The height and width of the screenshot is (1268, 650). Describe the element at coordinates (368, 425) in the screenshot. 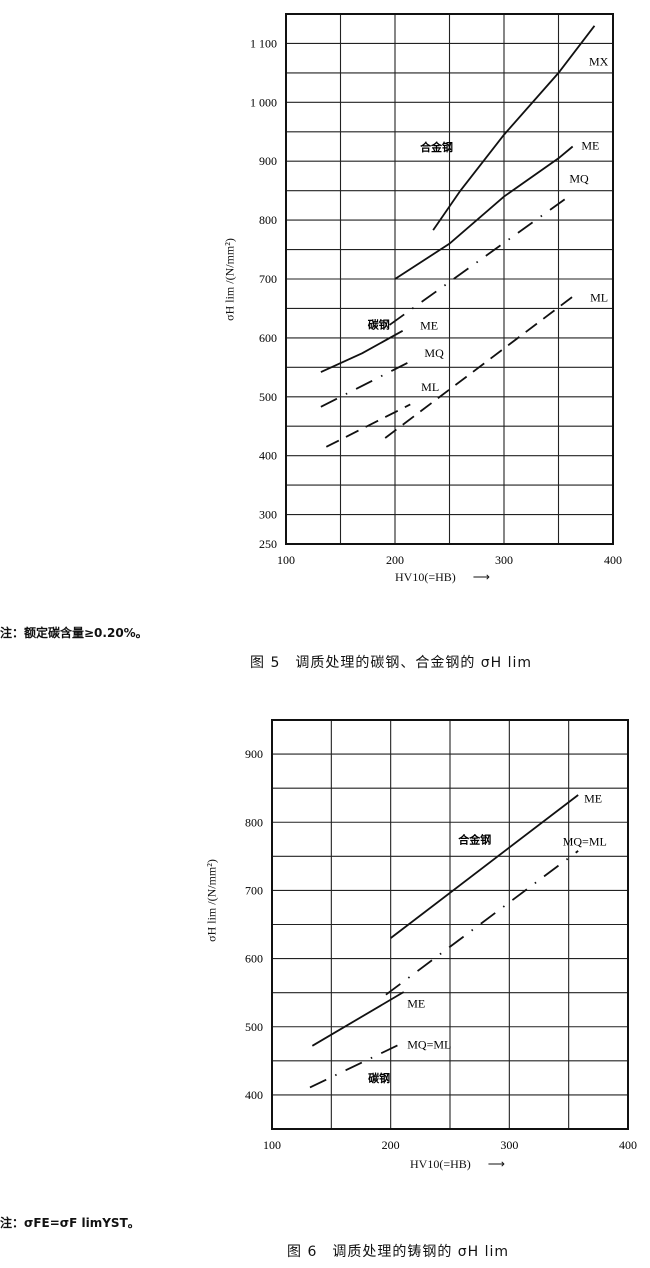

I see `chart1-series-carbon-ml` at that location.